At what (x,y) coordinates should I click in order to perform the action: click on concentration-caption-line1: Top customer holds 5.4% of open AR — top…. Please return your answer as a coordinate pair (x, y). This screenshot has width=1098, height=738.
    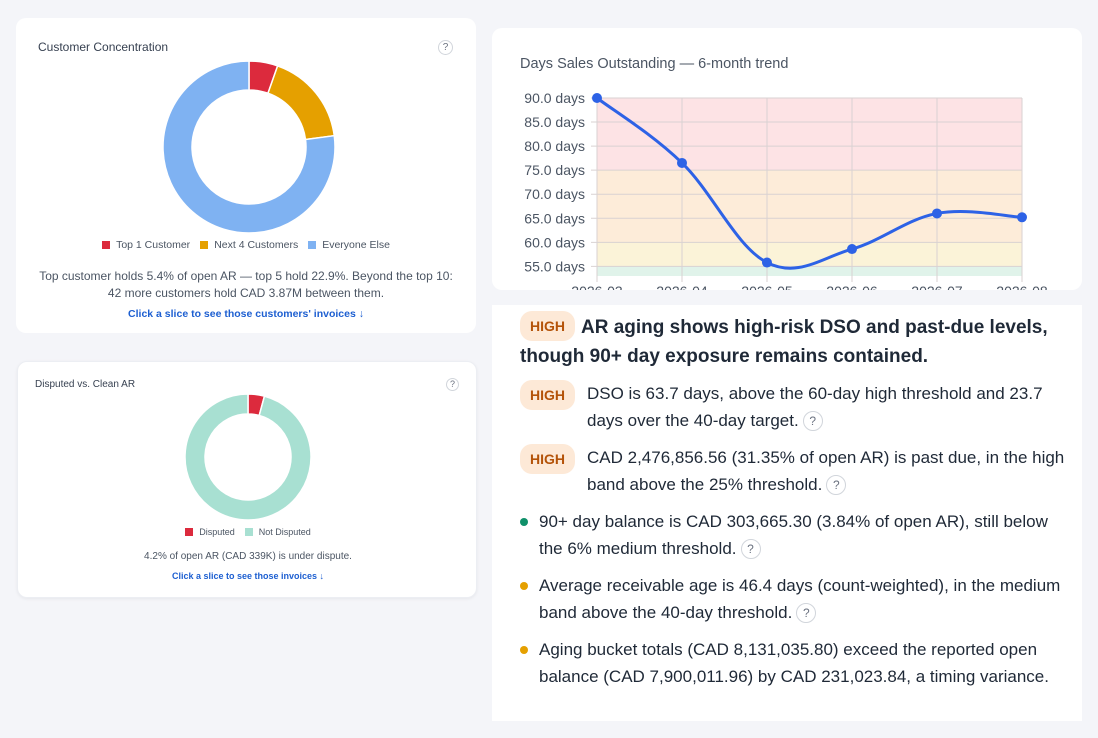
    Looking at the image, I should click on (246, 276).